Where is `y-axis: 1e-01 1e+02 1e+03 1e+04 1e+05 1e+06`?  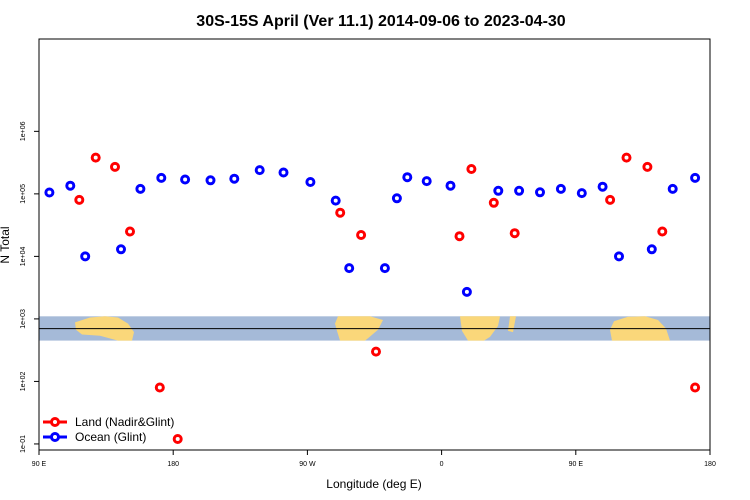 y-axis: 1e-01 1e+02 1e+03 1e+04 1e+05 1e+06 is located at coordinates (29, 287).